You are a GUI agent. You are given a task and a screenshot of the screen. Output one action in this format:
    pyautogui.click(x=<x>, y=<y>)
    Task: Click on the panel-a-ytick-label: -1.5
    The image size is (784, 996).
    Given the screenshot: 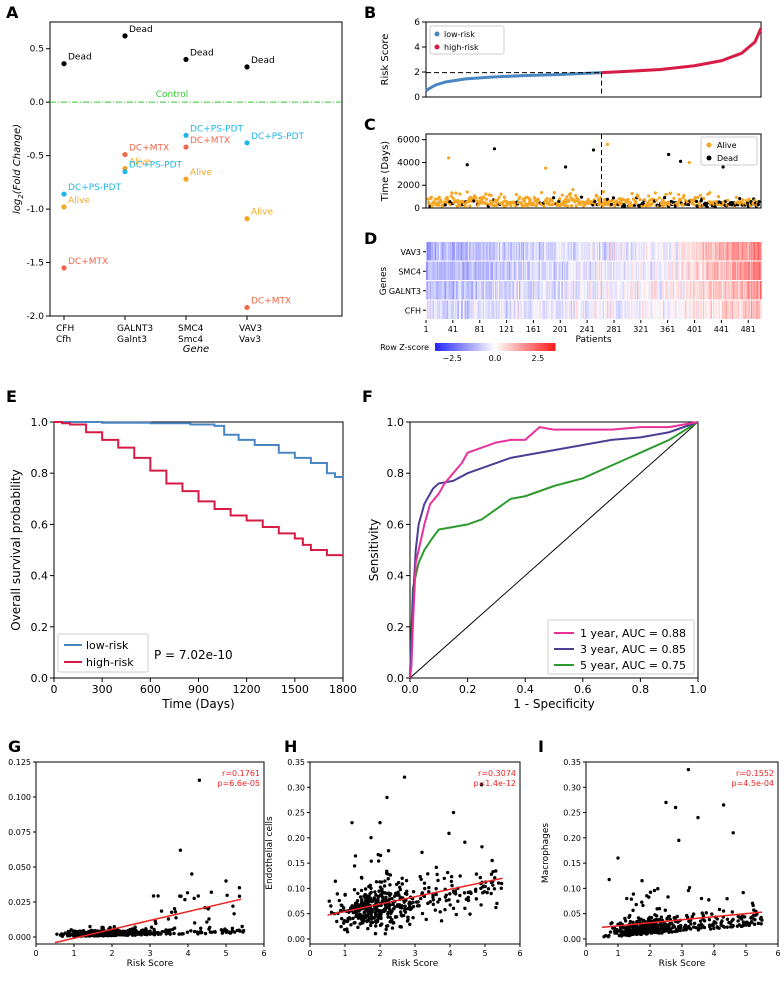 What is the action you would take?
    pyautogui.click(x=35, y=264)
    